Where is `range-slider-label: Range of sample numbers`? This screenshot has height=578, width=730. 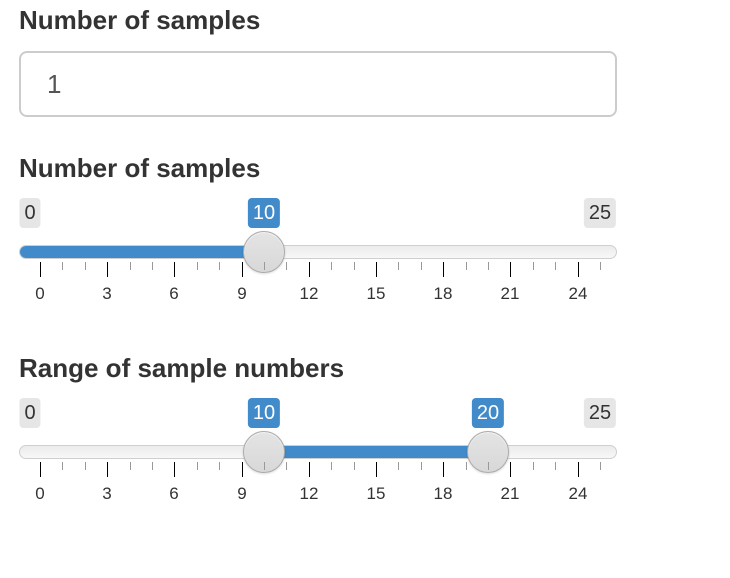
range-slider-label: Range of sample numbers is located at coordinates (182, 368).